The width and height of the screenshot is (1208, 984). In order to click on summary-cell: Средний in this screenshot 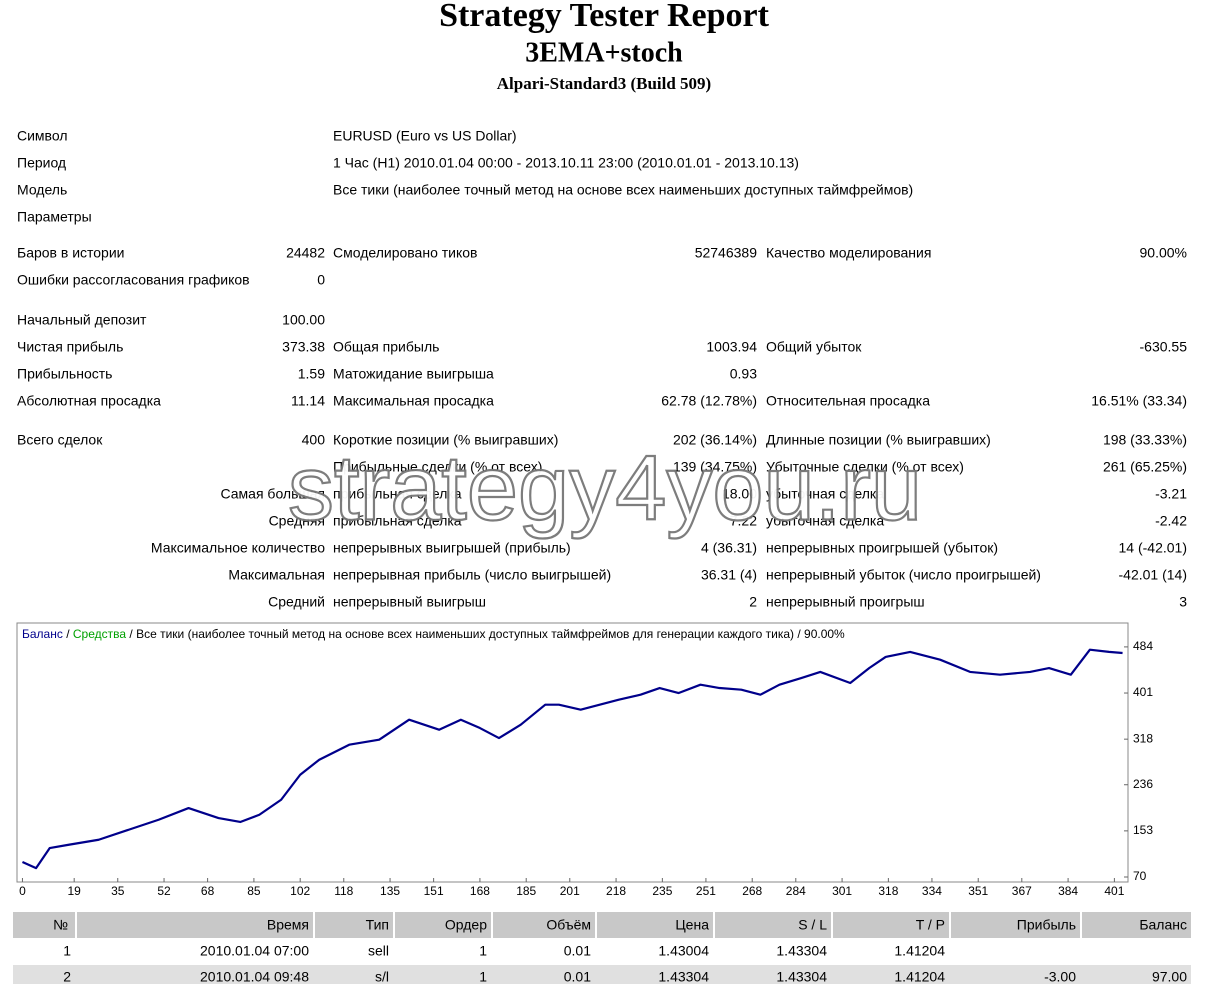, I will do `click(296, 602)`.